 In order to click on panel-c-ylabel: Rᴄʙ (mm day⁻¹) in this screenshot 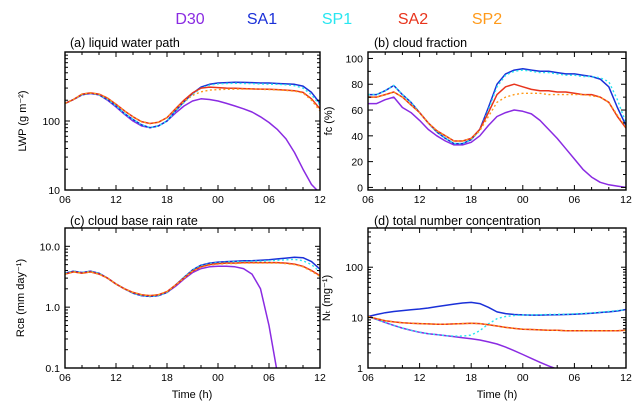, I will do `click(21, 298)`.